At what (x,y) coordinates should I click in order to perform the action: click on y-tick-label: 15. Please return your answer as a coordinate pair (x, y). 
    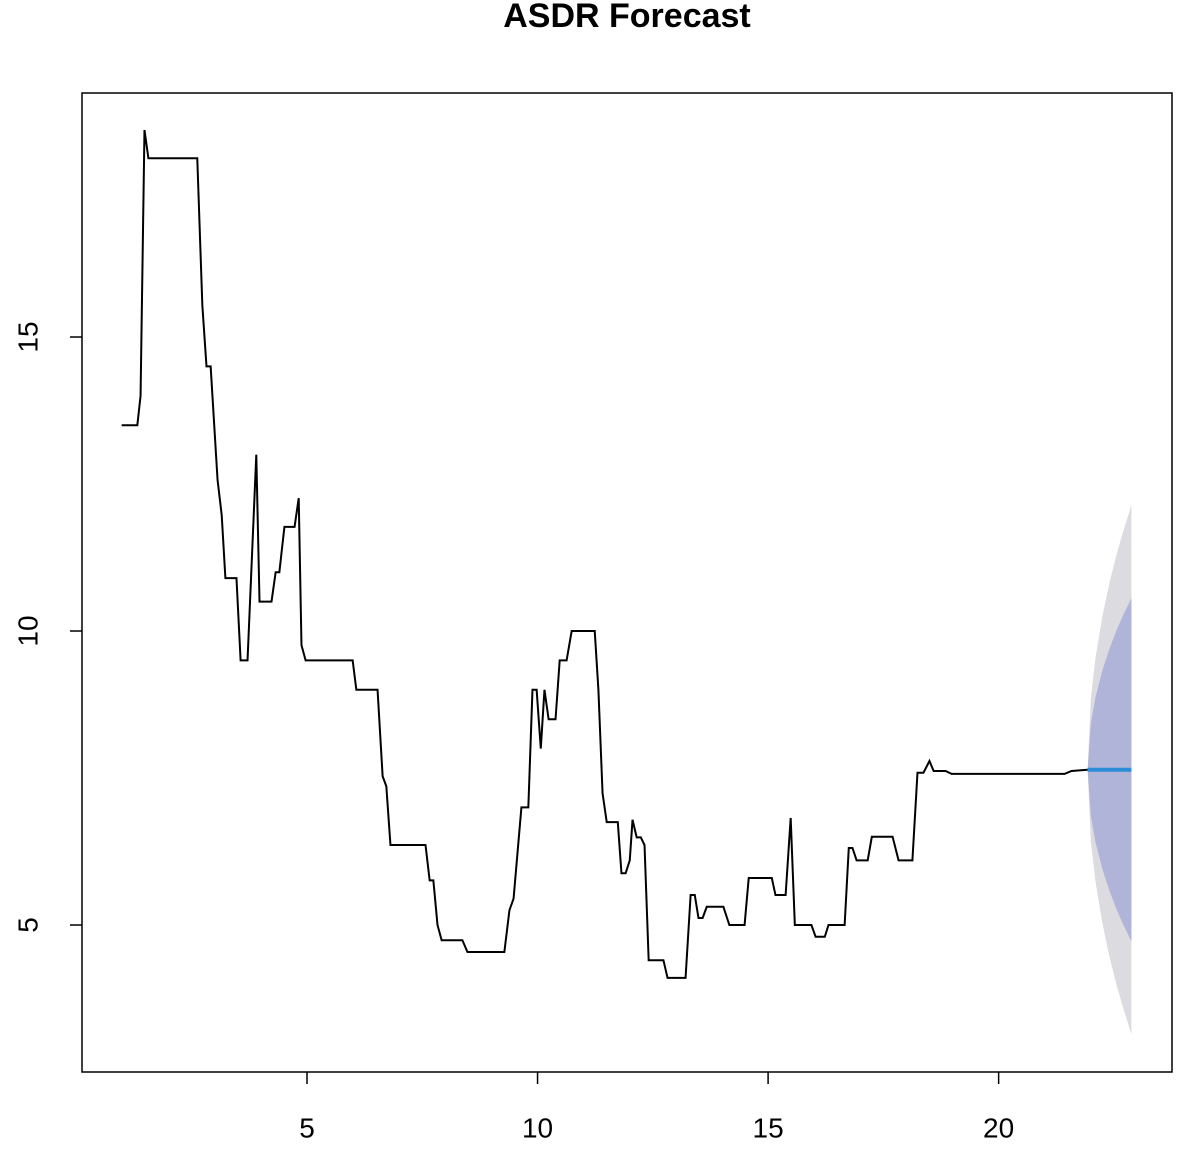
    Looking at the image, I should click on (27, 336).